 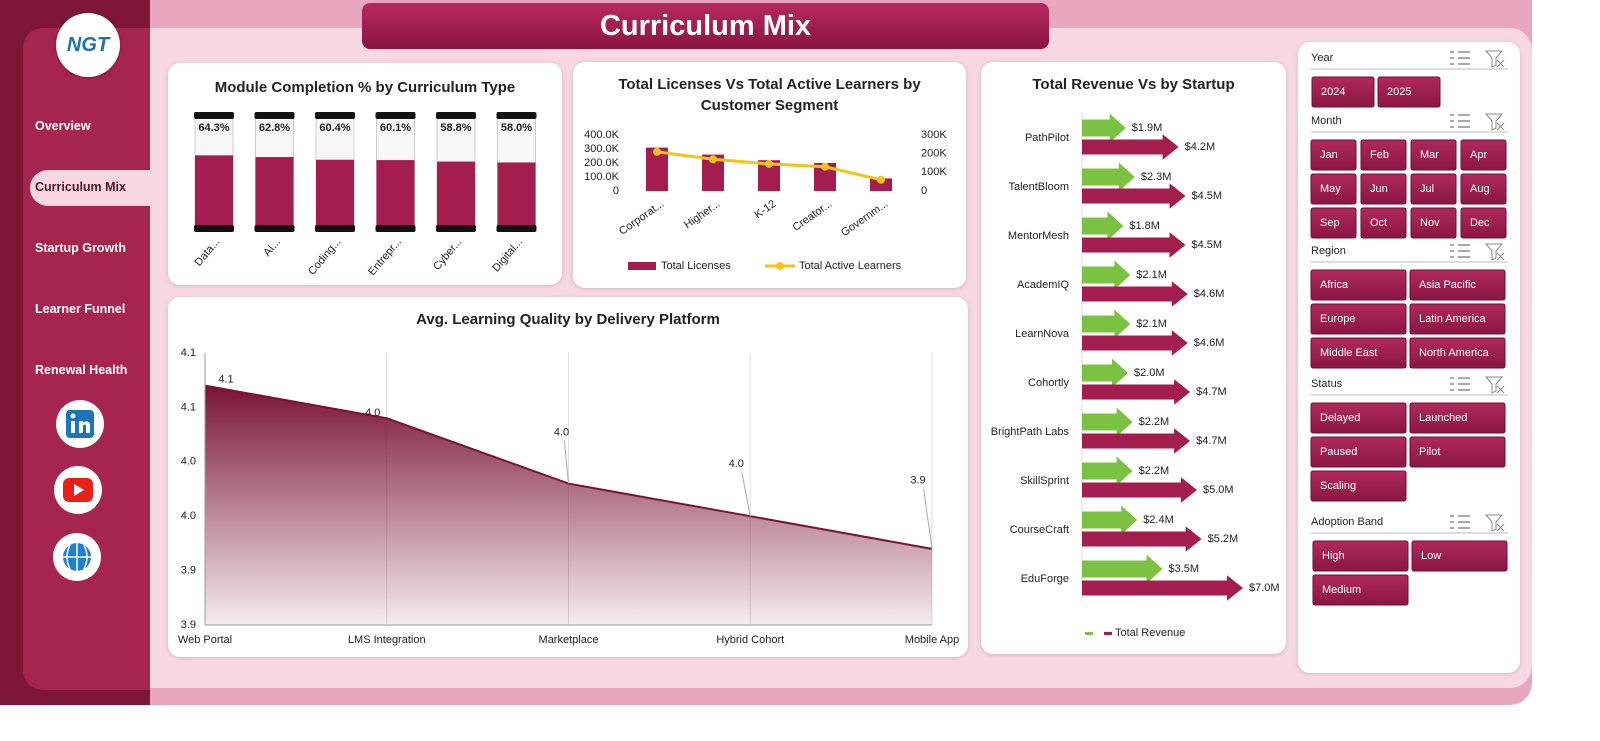 What do you see at coordinates (1480, 223) in the screenshot?
I see `slicer-button-label: Dec` at bounding box center [1480, 223].